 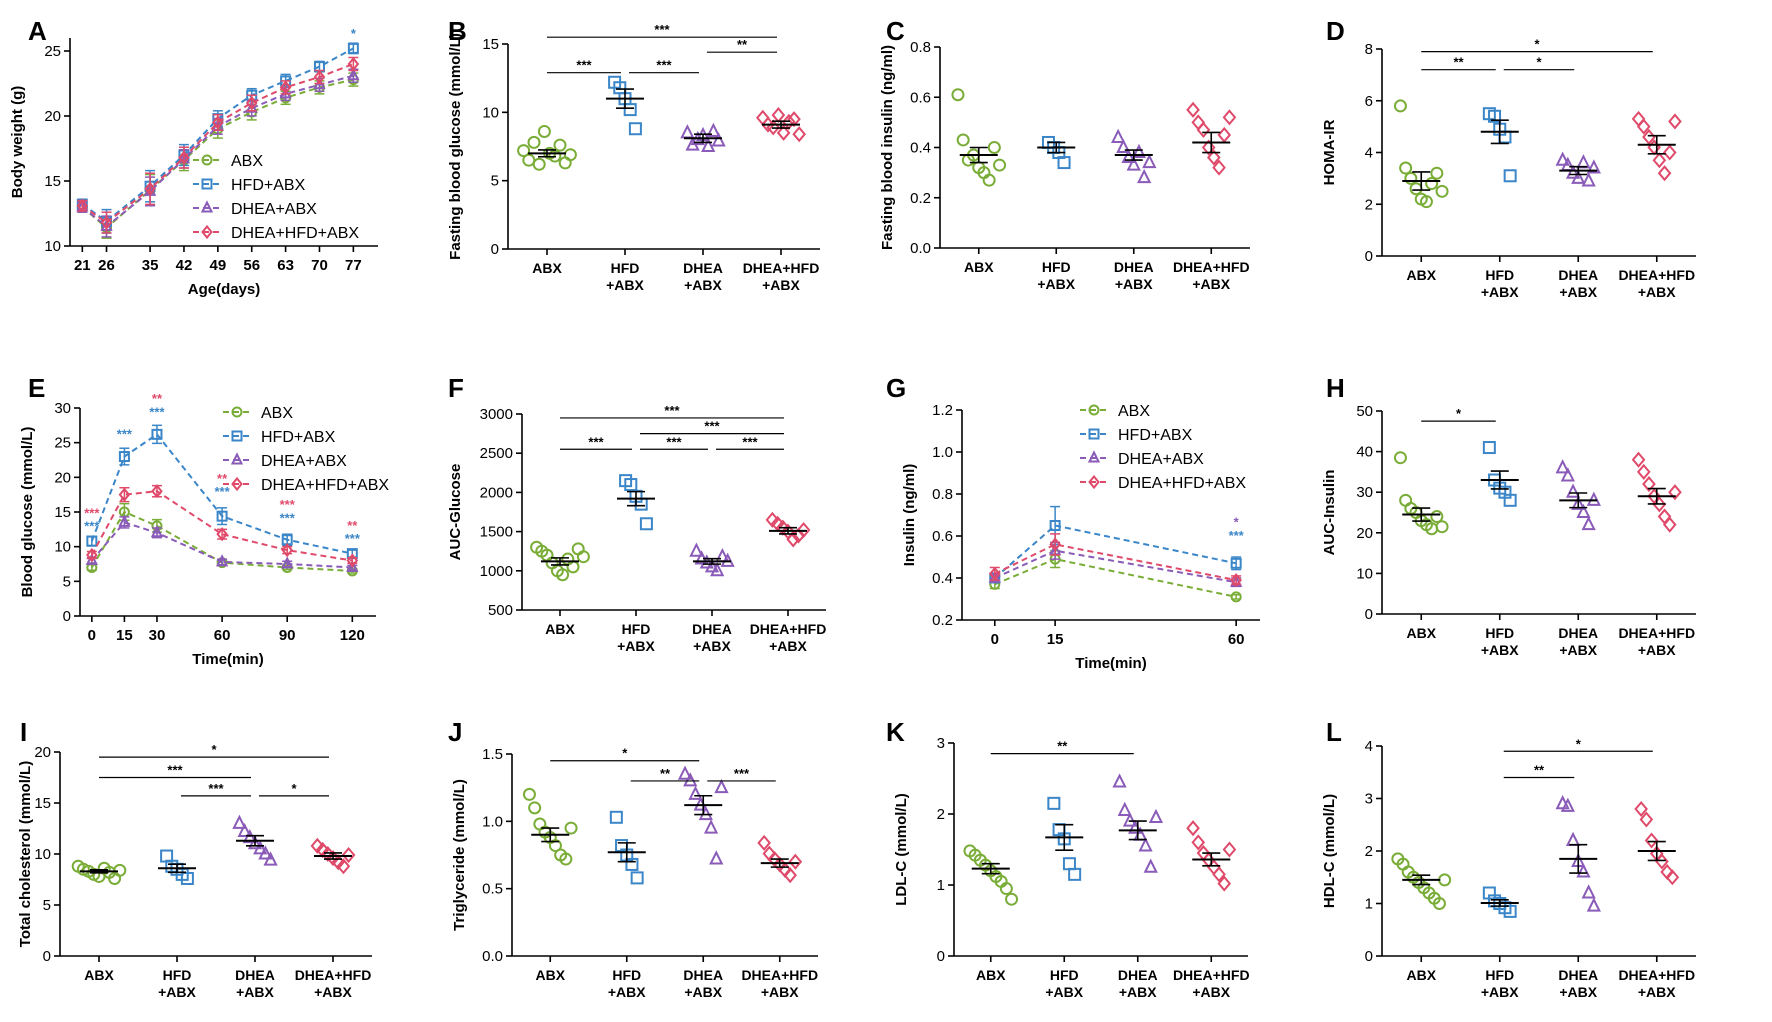 I want to click on y-tick-label: 3000, so click(x=496, y=414).